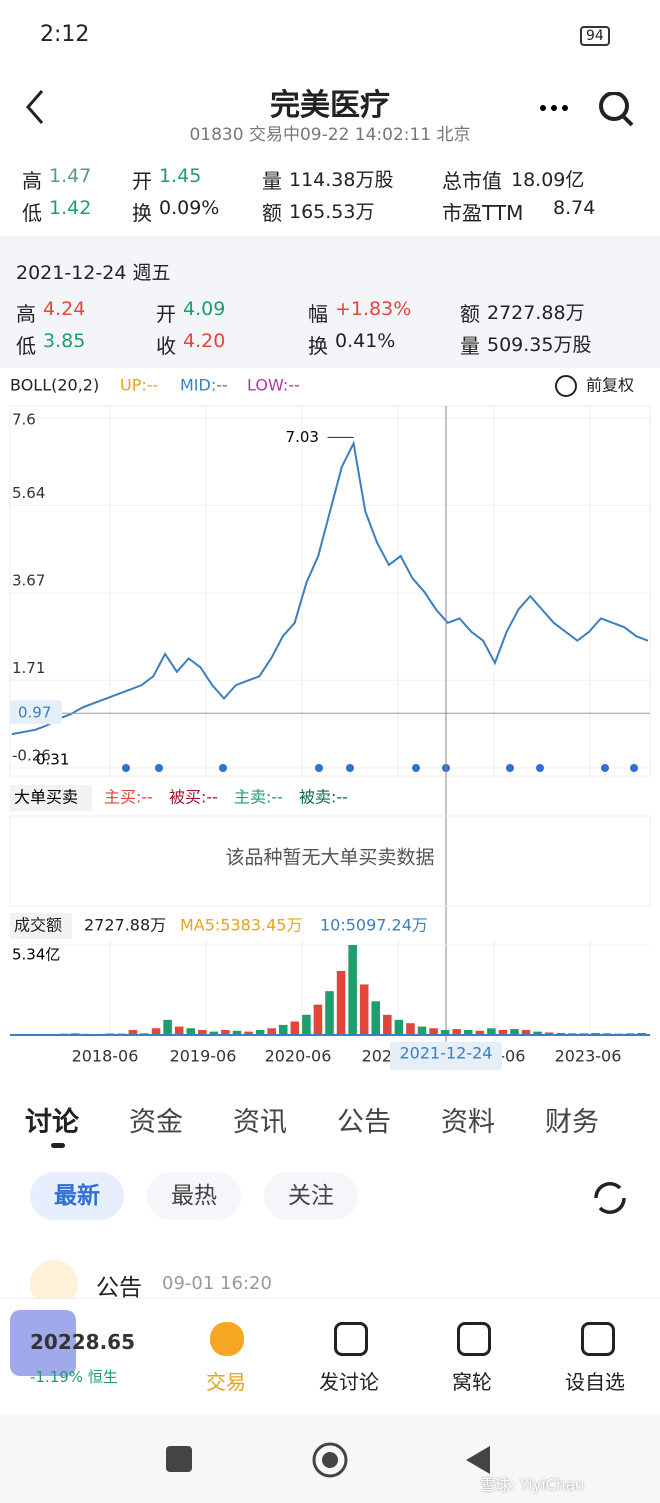 The width and height of the screenshot is (660, 1503). What do you see at coordinates (203, 1056) in the screenshot?
I see `x-tick-label: 2019-06` at bounding box center [203, 1056].